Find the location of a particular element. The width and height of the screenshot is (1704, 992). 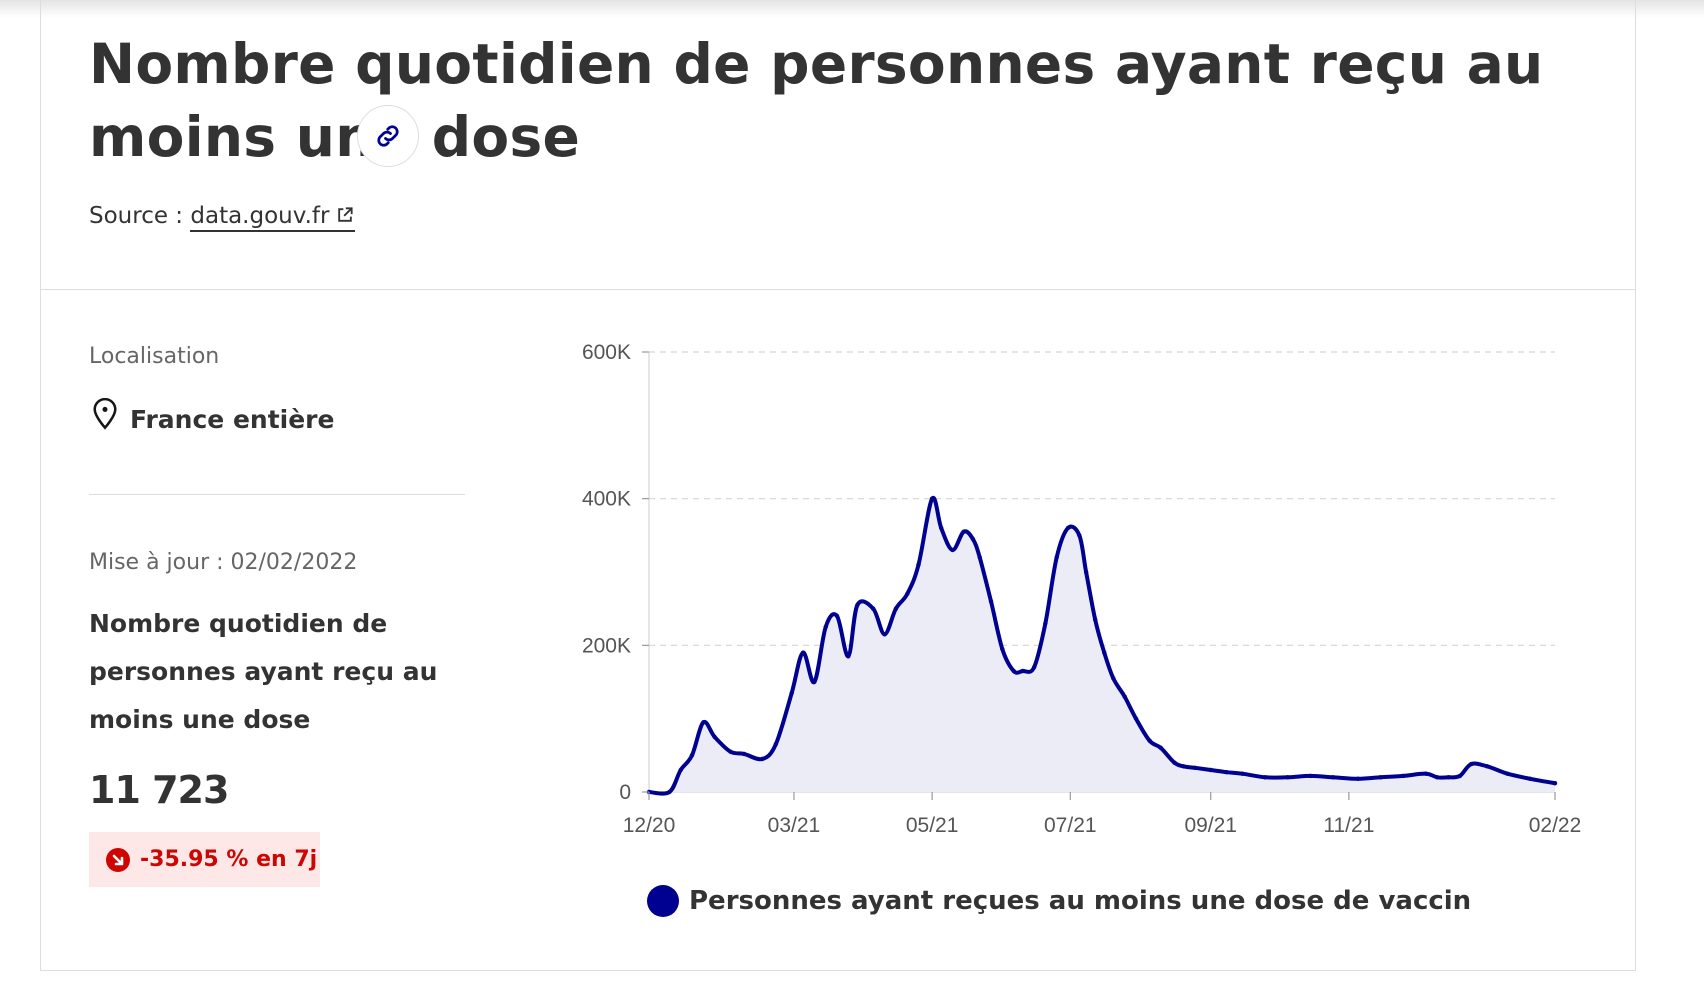

link-icon is located at coordinates (388, 136).